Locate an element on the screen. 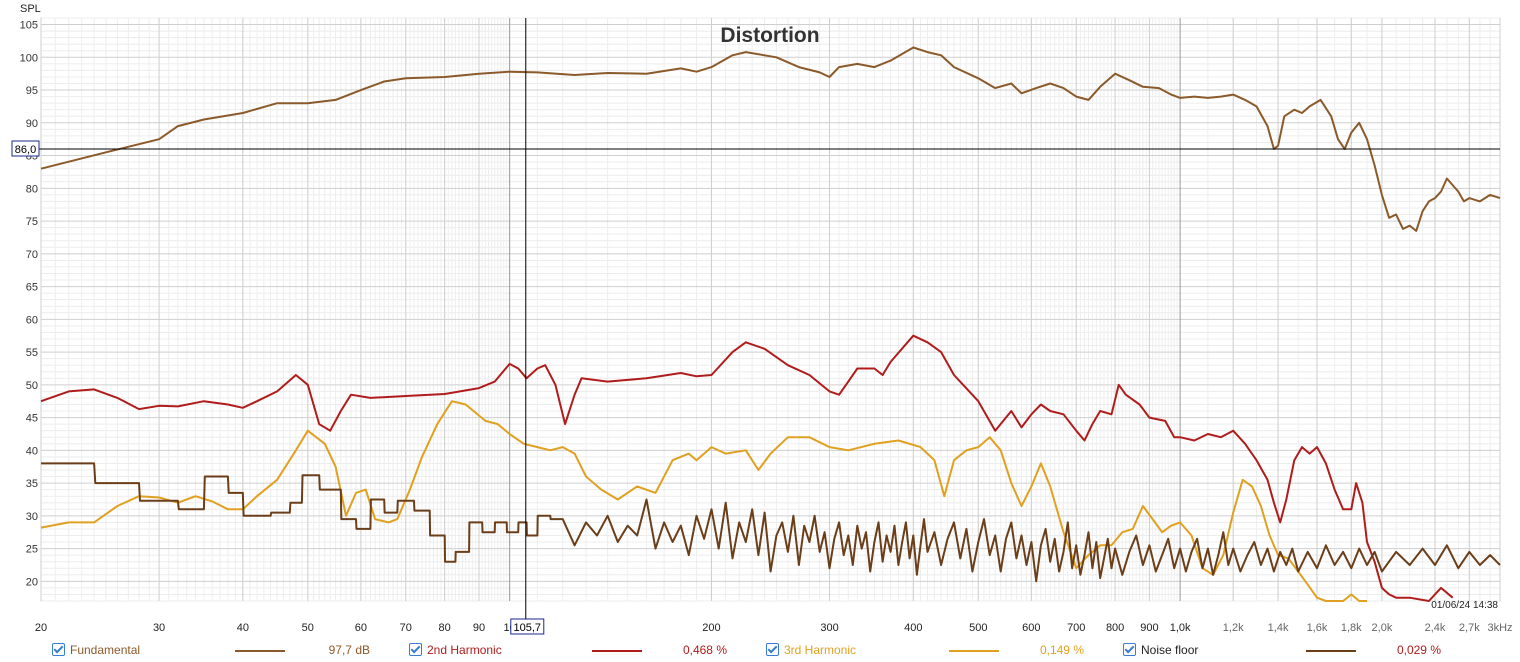 The height and width of the screenshot is (662, 1520). y-tick-label: 25 is located at coordinates (32, 550).